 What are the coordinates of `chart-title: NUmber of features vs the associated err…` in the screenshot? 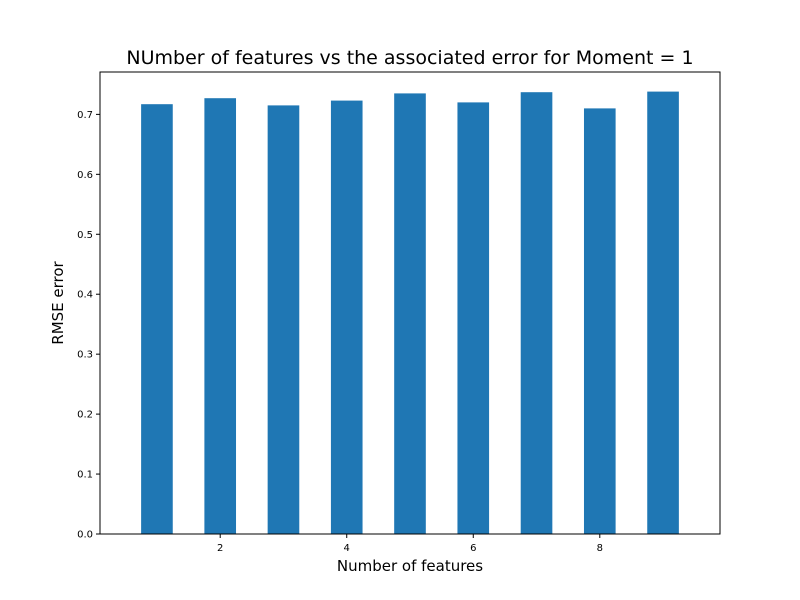 It's located at (409, 58).